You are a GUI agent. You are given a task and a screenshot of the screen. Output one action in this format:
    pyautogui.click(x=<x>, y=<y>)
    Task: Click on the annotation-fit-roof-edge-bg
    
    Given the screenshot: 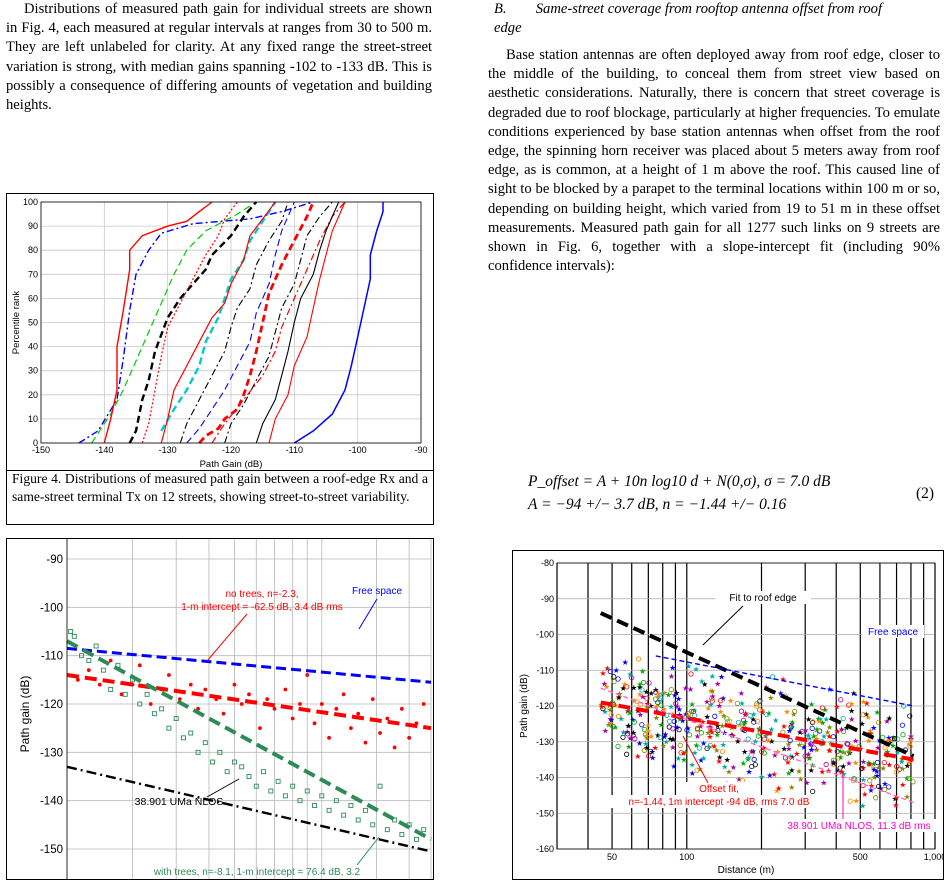 What is the action you would take?
    pyautogui.click(x=763, y=597)
    